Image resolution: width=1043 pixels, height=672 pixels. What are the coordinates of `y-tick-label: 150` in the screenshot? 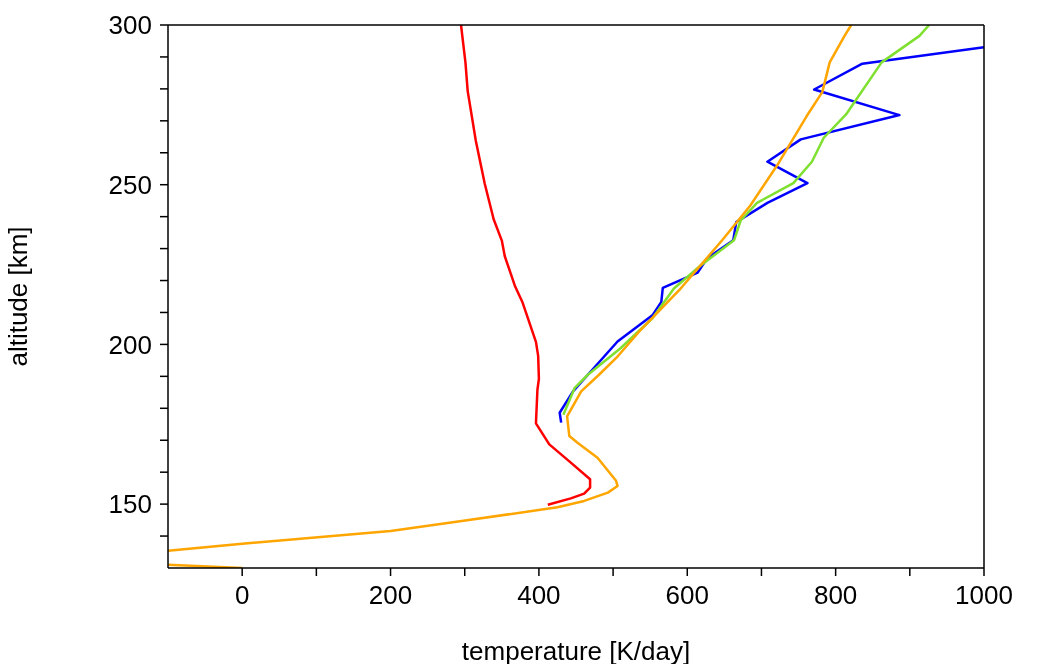 It's located at (130, 504).